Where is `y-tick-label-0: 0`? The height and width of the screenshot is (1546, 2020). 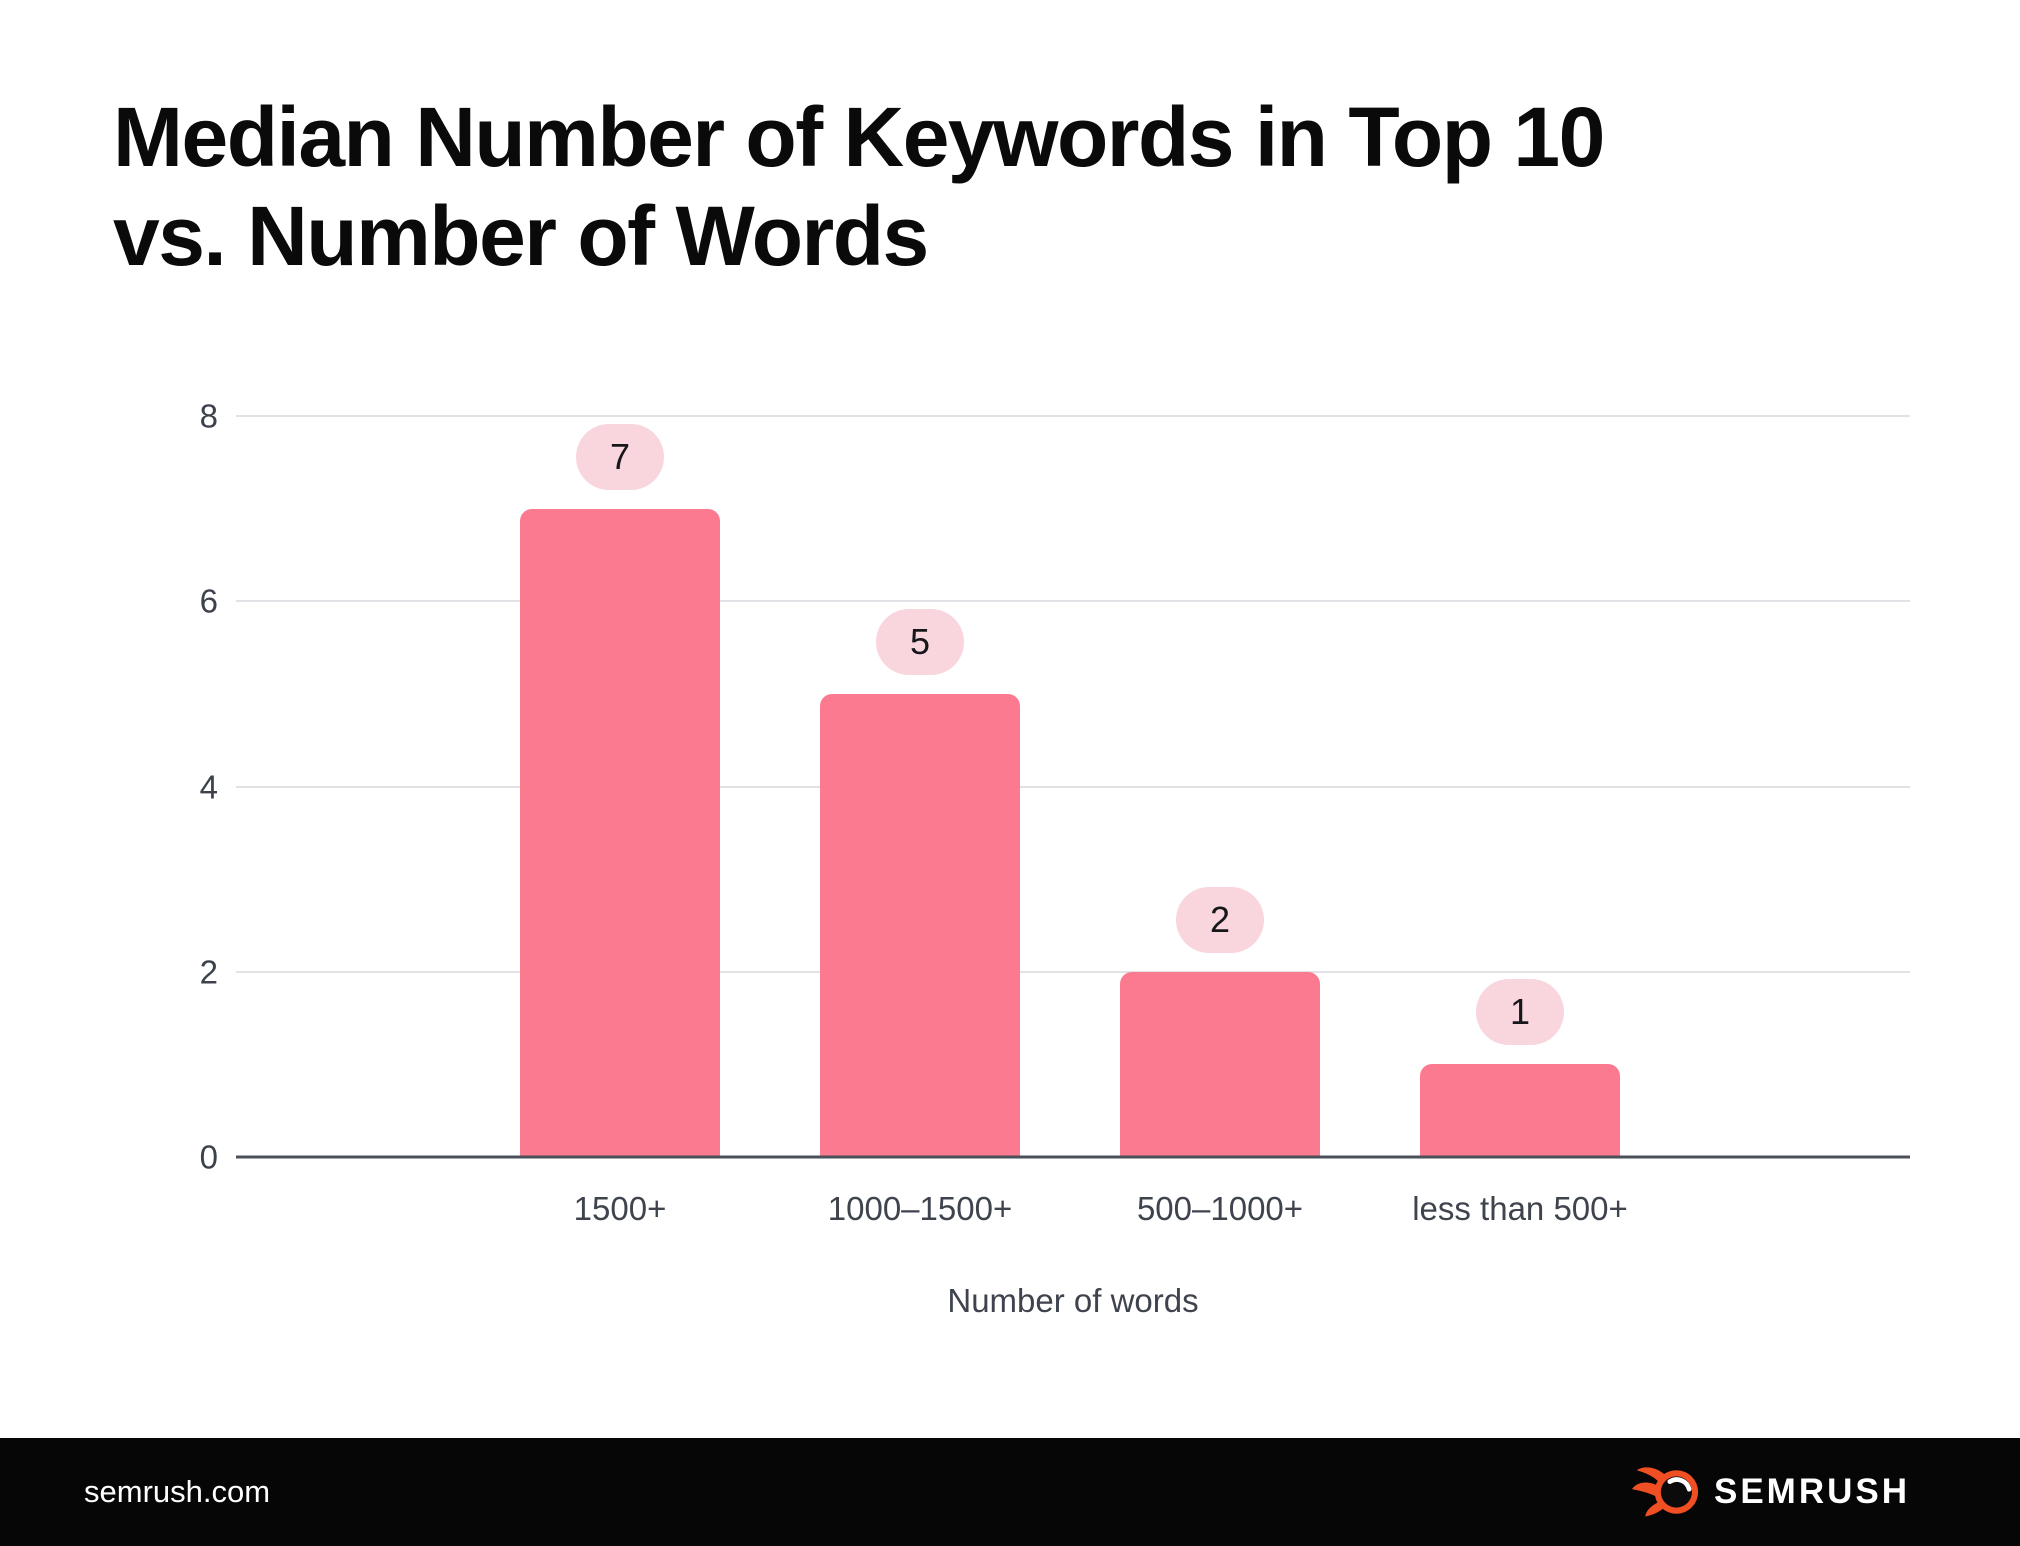 y-tick-label-0: 0 is located at coordinates (208, 1157).